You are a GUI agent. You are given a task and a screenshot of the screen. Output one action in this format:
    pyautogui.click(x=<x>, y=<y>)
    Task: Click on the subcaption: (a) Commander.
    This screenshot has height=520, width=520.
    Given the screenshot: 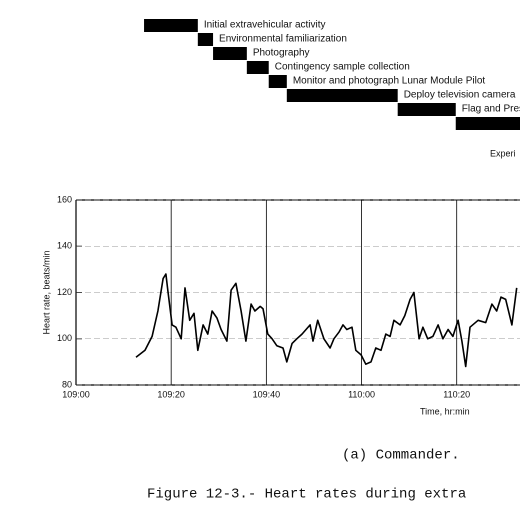 What is the action you would take?
    pyautogui.click(x=401, y=456)
    